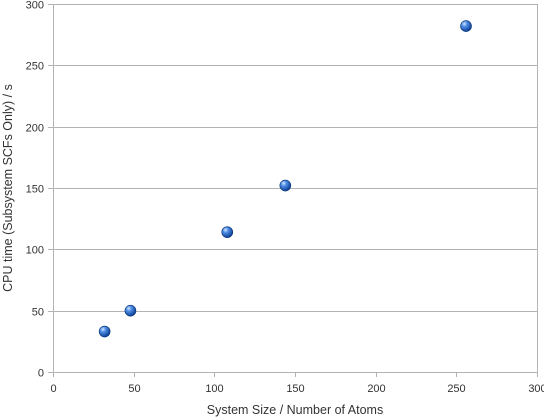 Image resolution: width=544 pixels, height=418 pixels. I want to click on x-axis-title: System Size / Number of Atoms, so click(295, 410).